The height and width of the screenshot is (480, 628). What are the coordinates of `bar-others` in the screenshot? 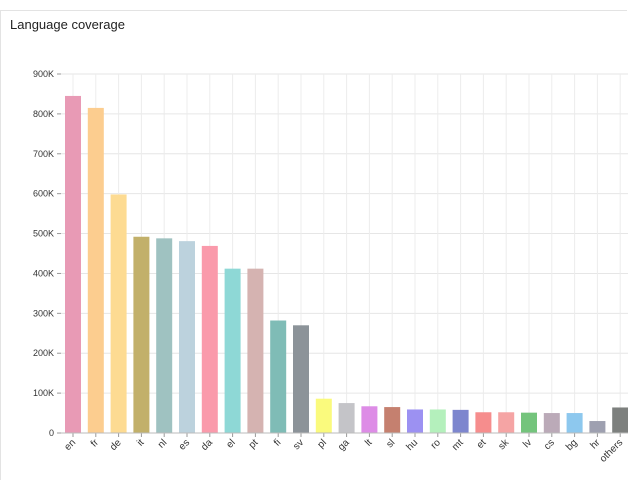 It's located at (620, 420).